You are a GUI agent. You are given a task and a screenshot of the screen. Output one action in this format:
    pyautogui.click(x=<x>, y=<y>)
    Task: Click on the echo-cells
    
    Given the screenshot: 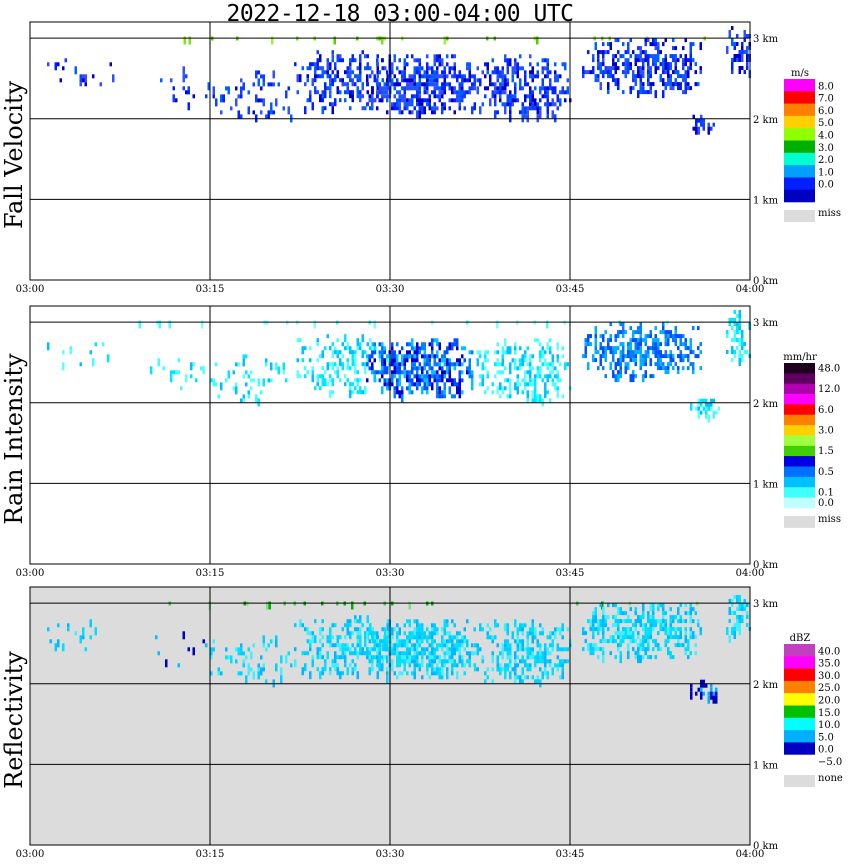 What is the action you would take?
    pyautogui.click(x=399, y=80)
    